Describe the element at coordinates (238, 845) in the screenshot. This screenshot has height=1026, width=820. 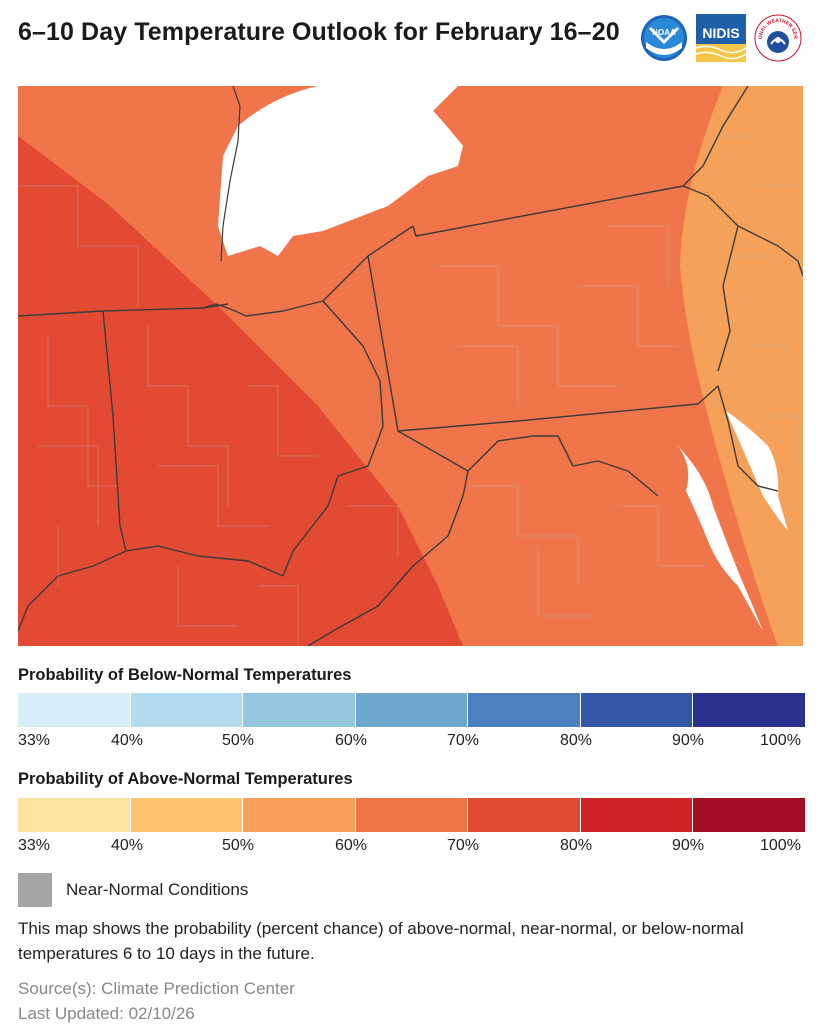
I see `above-tick-50: 50%` at that location.